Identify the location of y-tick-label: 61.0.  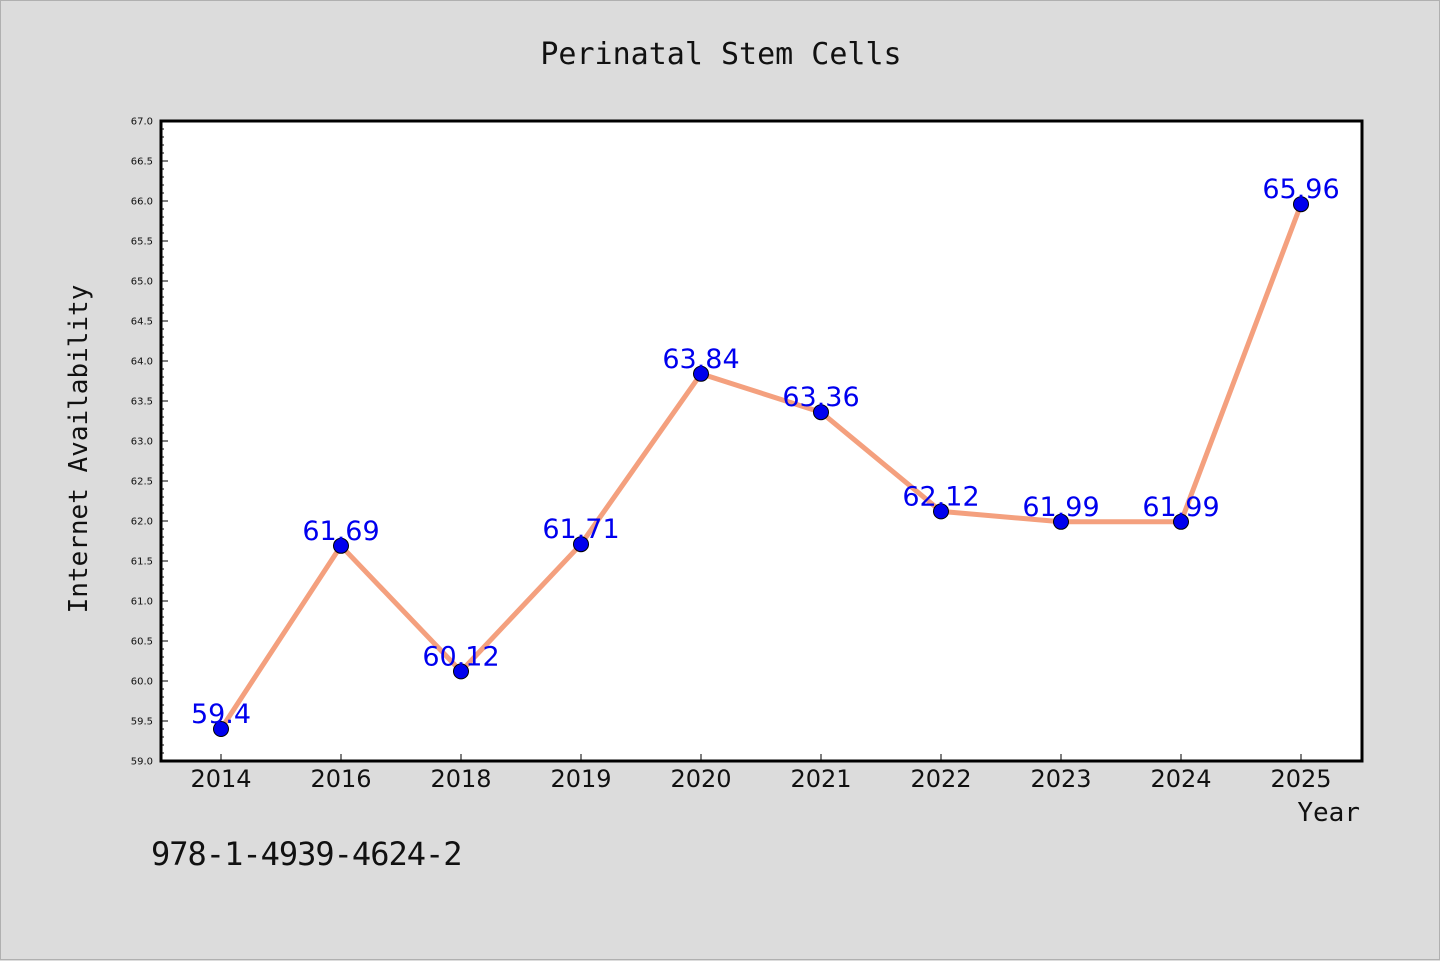
(142, 602).